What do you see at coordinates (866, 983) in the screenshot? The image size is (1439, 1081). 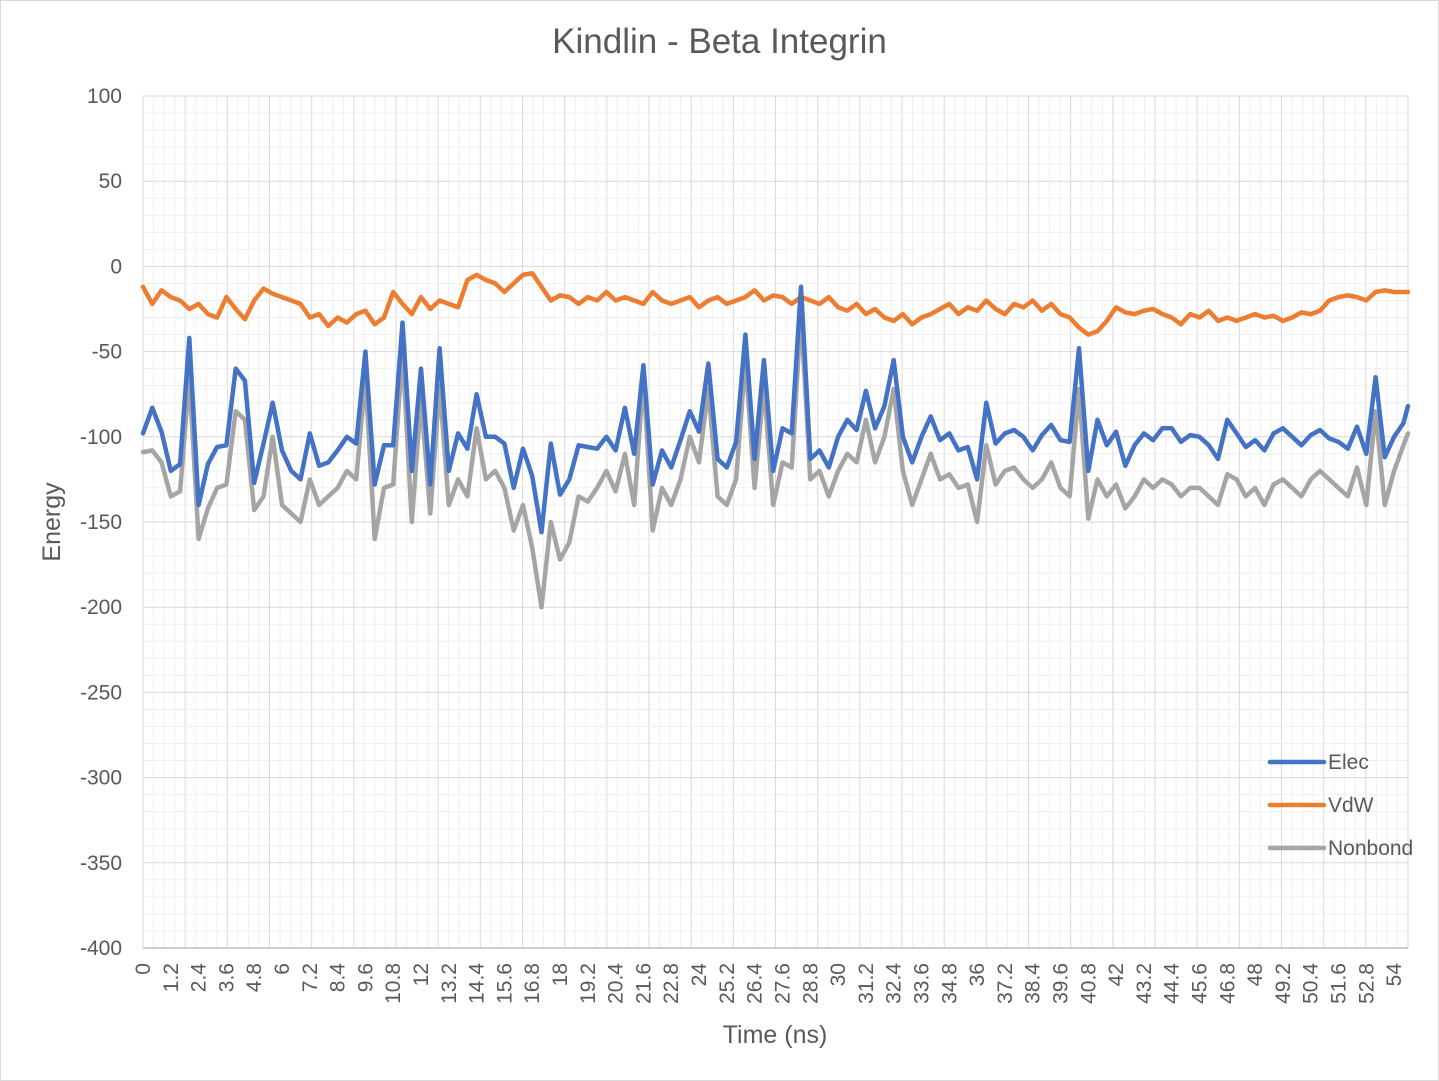 I see `x-tick-label: 31.2` at bounding box center [866, 983].